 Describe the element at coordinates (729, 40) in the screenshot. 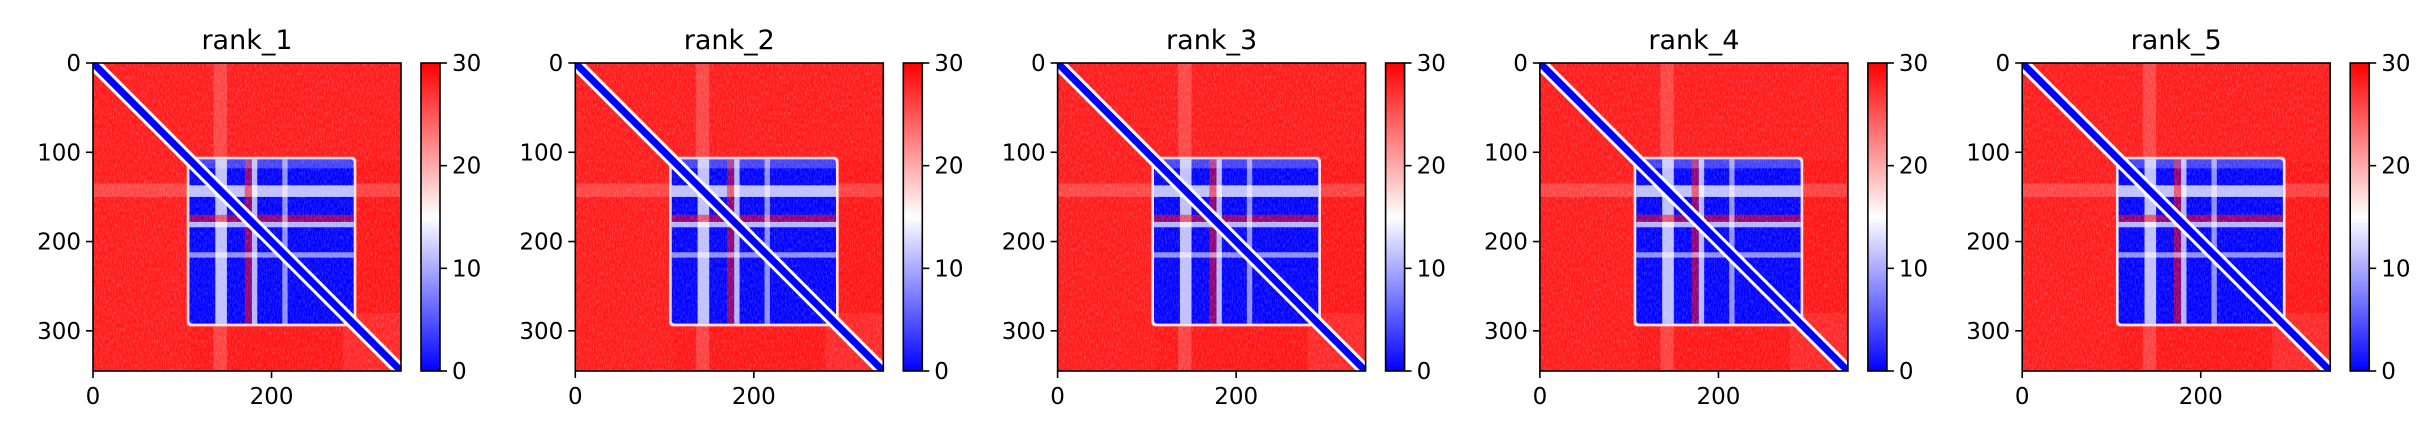

I see `panel-title: rank_2` at that location.